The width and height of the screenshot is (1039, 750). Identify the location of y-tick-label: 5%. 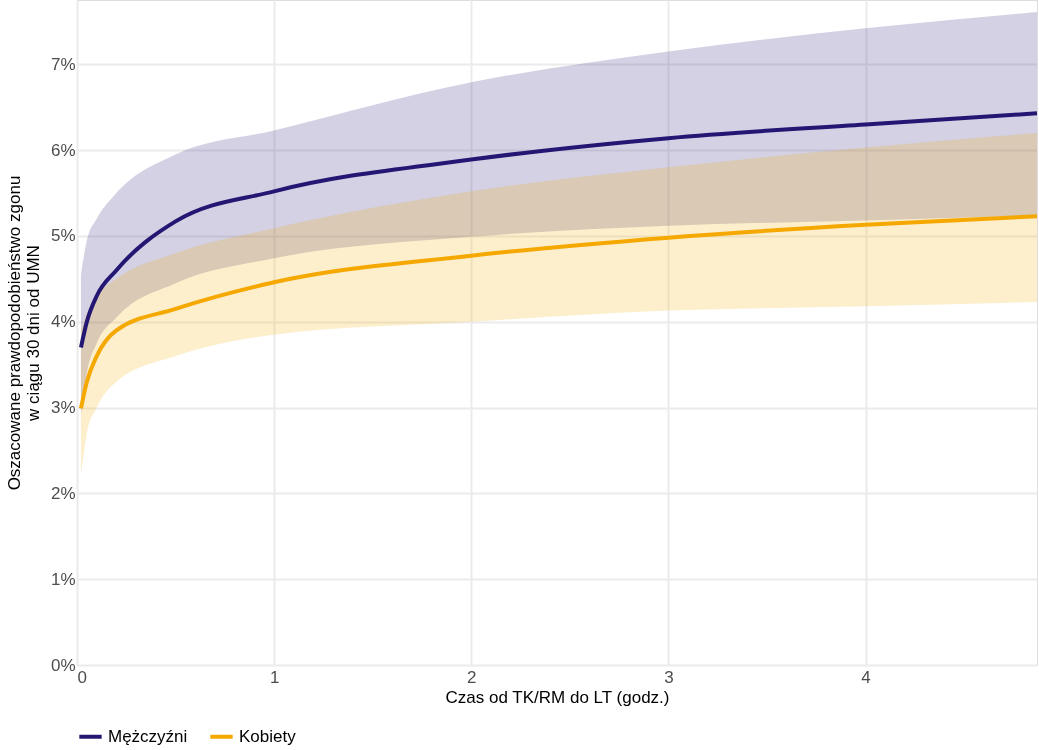
(63, 236).